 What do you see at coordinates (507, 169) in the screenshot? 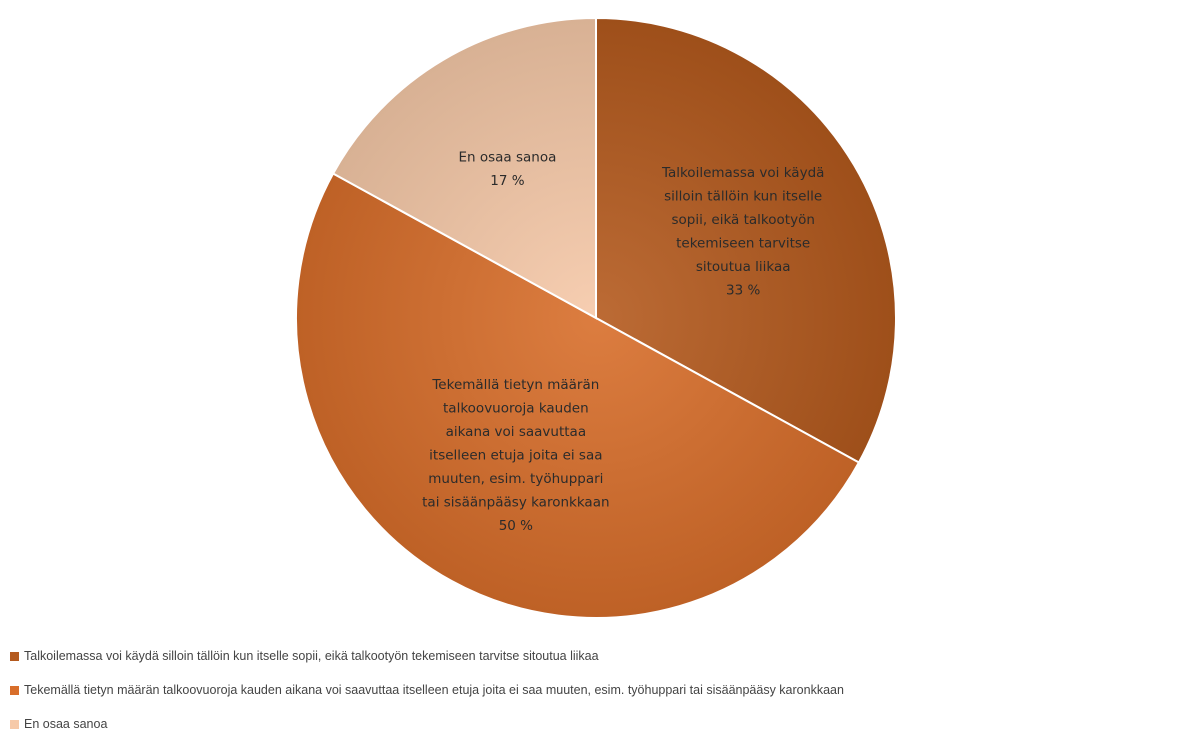
I see `slice-data-label: En osaa sanoa 17 %` at bounding box center [507, 169].